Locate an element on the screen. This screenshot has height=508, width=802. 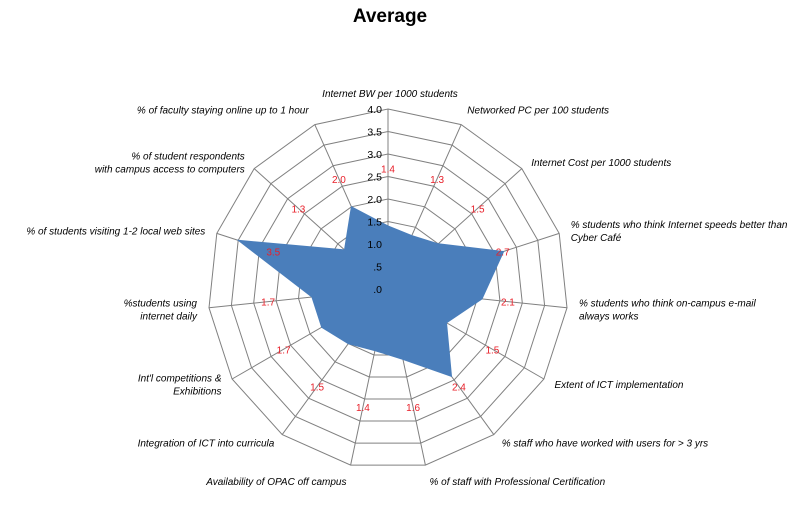
axis-tick-label: 1.5 is located at coordinates (374, 223).